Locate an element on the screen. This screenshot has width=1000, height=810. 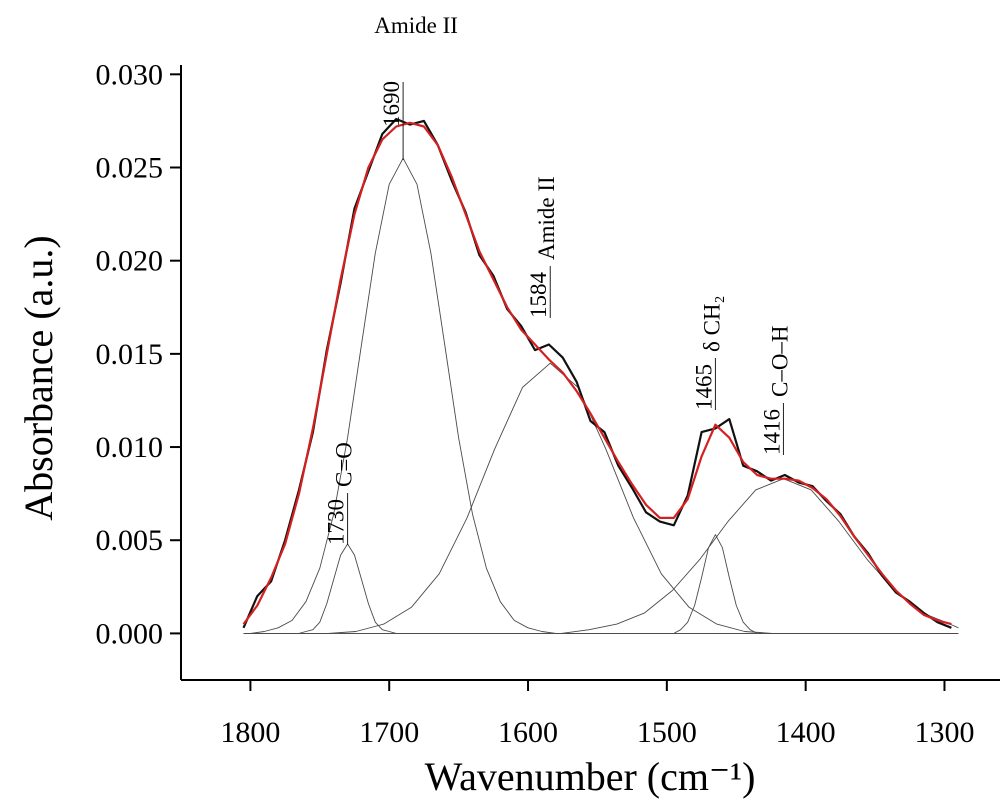
y-tick-label: 0.000 is located at coordinates (130, 633).